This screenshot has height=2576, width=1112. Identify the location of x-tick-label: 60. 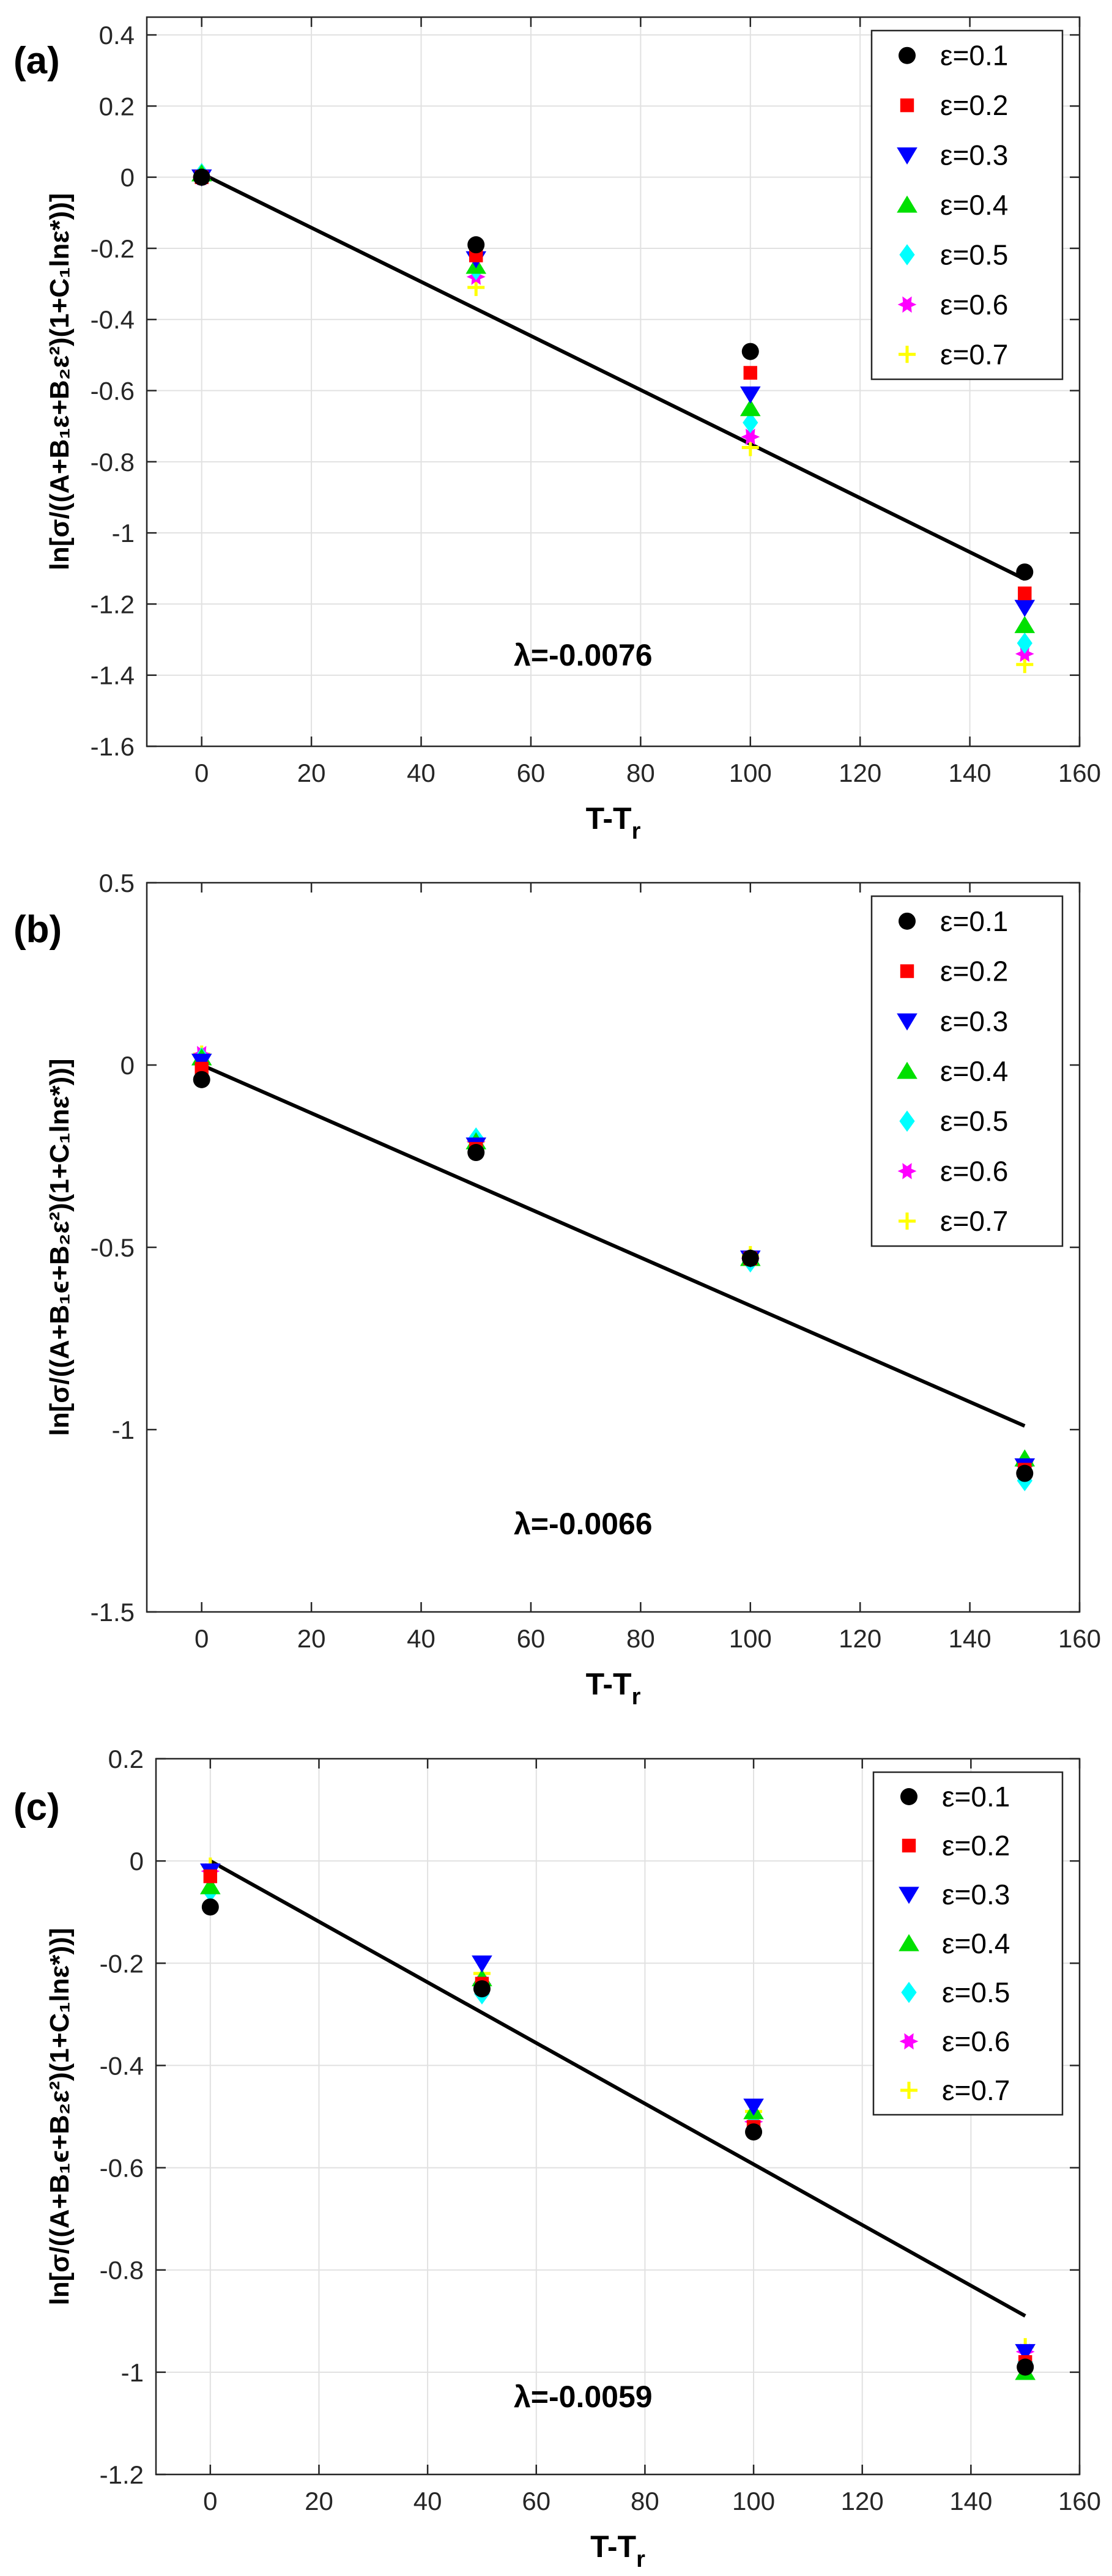
(531, 773).